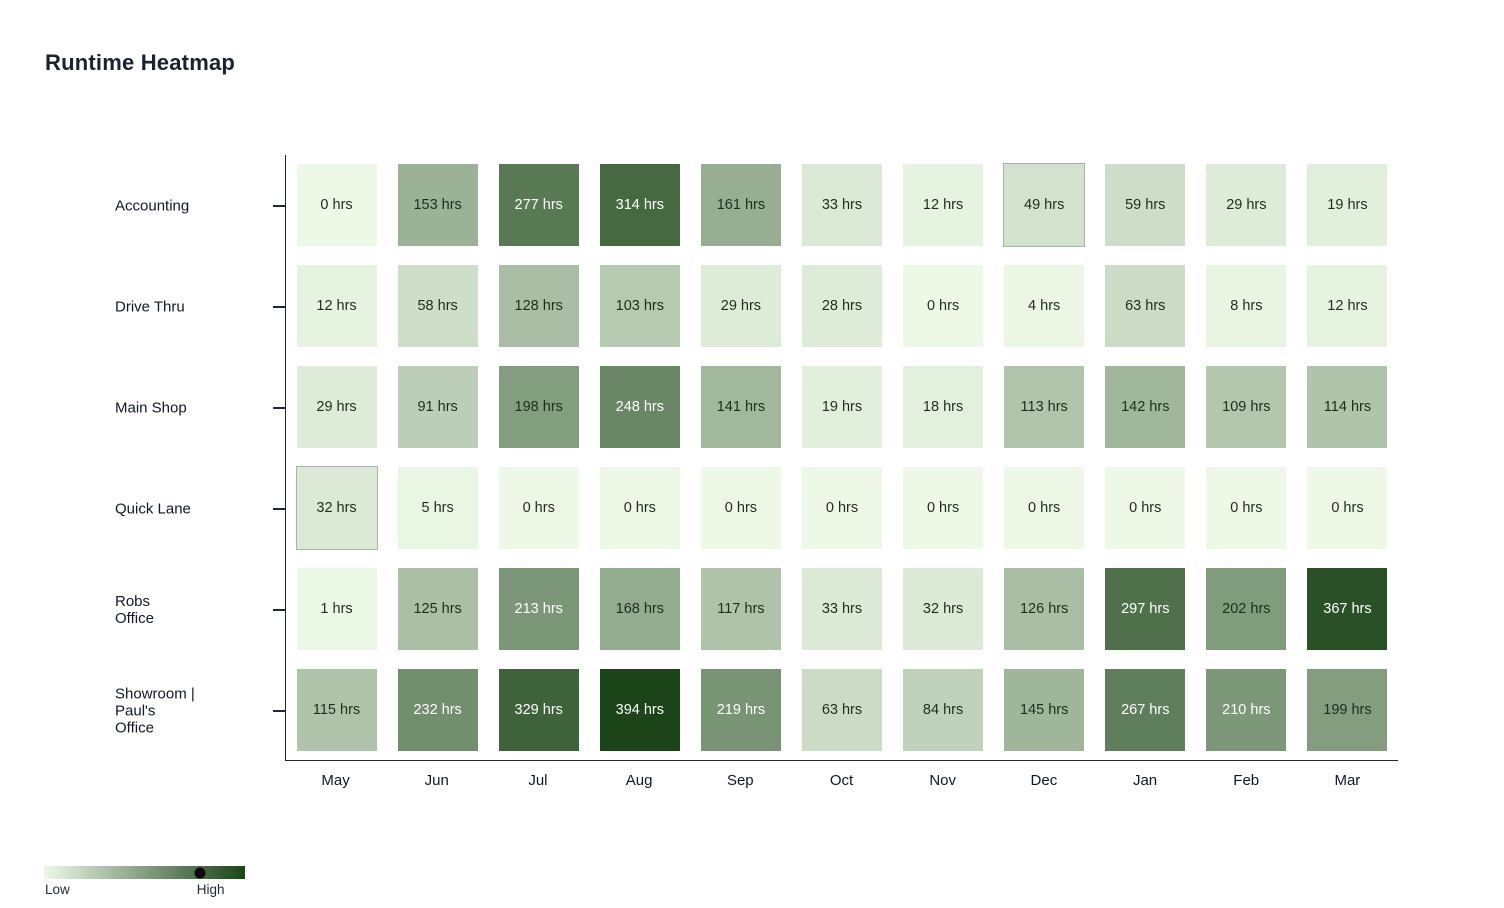 This screenshot has width=1504, height=908. What do you see at coordinates (437, 407) in the screenshot?
I see `heatmap-cell: 91 hrs` at bounding box center [437, 407].